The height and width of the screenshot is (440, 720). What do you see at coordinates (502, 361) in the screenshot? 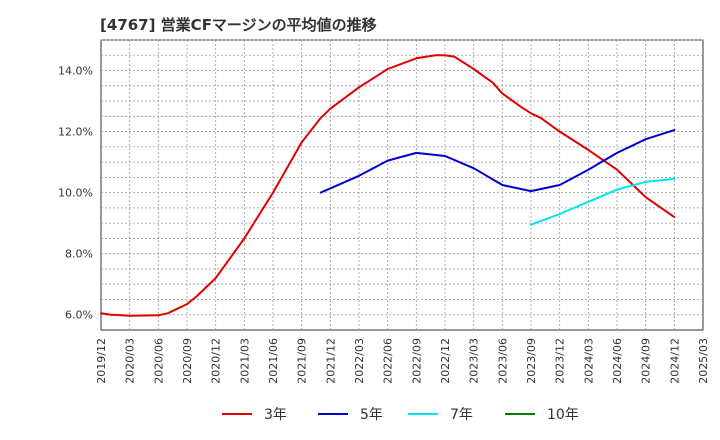
I see `x-tick-label: 2023/06` at bounding box center [502, 361].